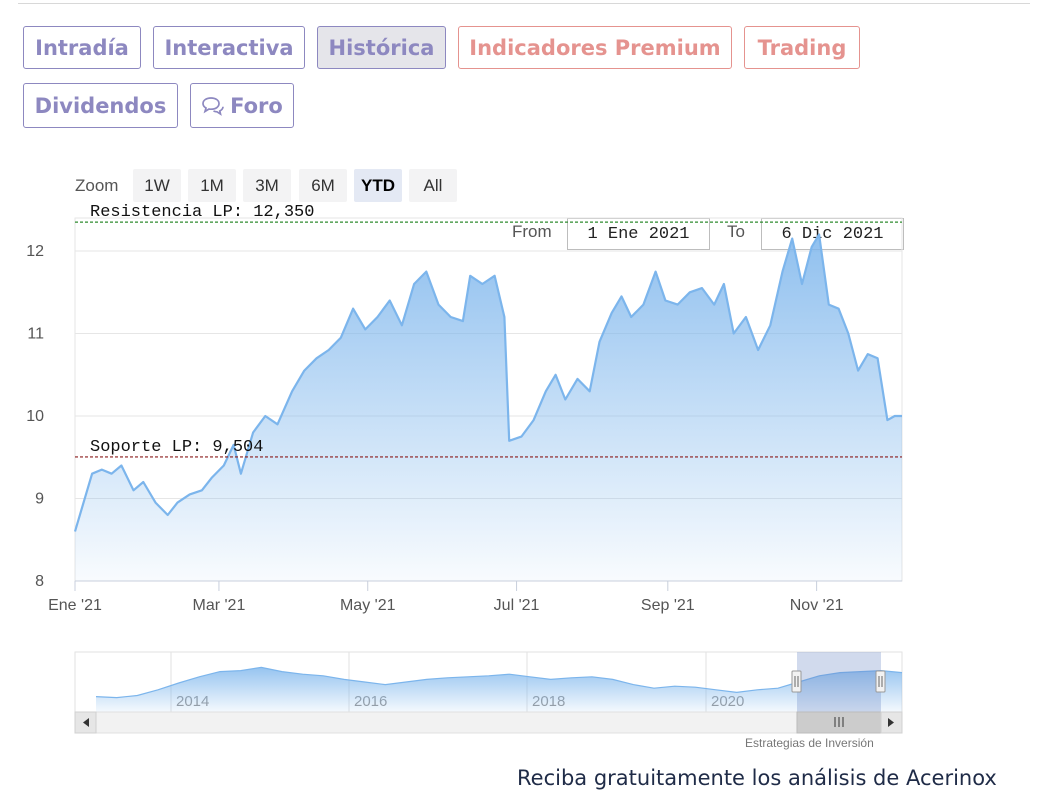  I want to click on tab-intradia: Intradía, so click(82, 47).